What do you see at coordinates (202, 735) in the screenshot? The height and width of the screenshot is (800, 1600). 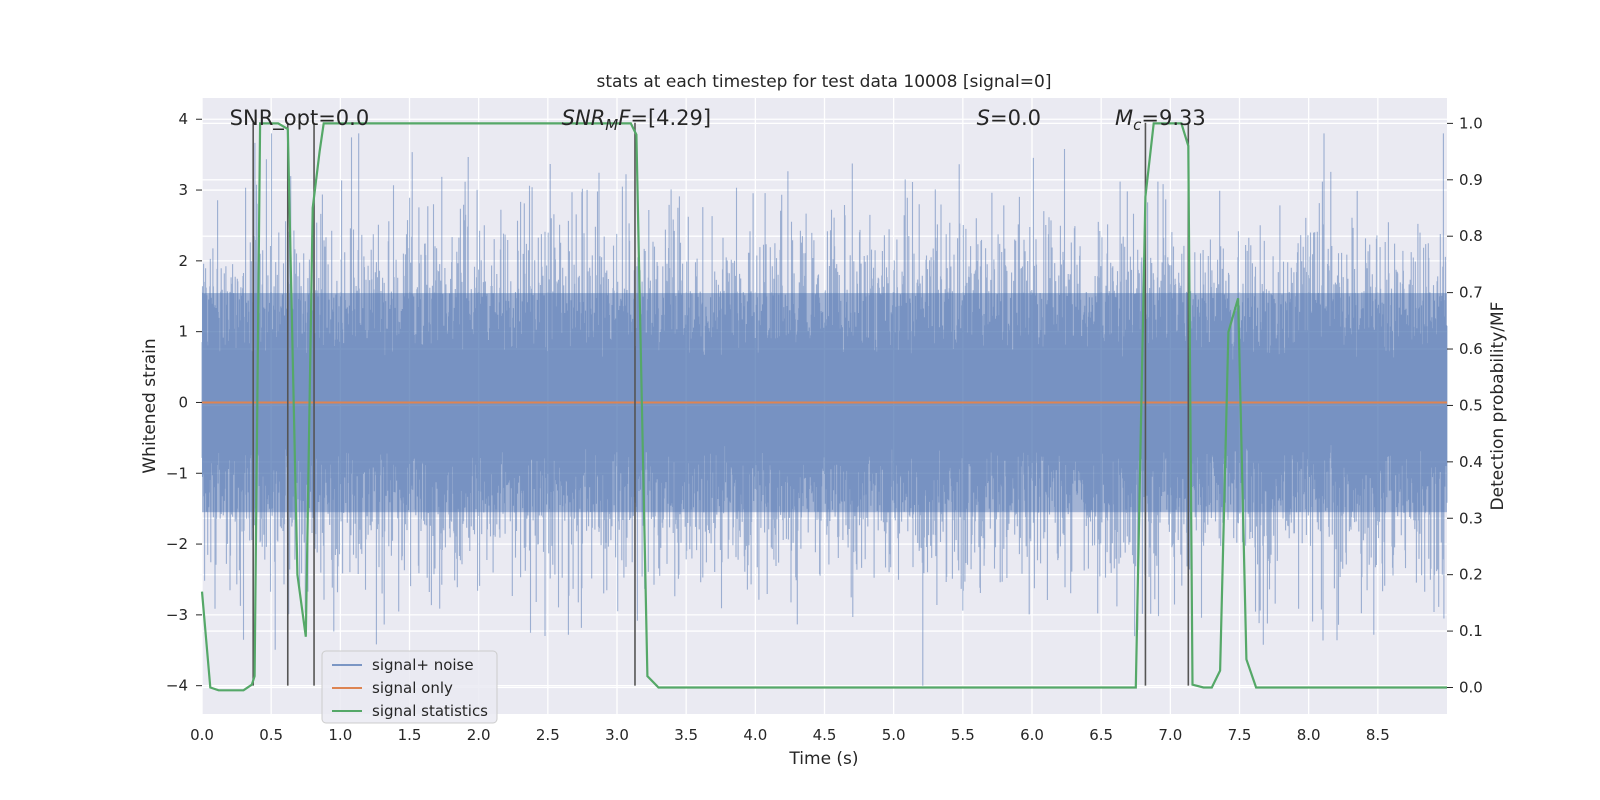 I see `x-tick-label: 0.0` at bounding box center [202, 735].